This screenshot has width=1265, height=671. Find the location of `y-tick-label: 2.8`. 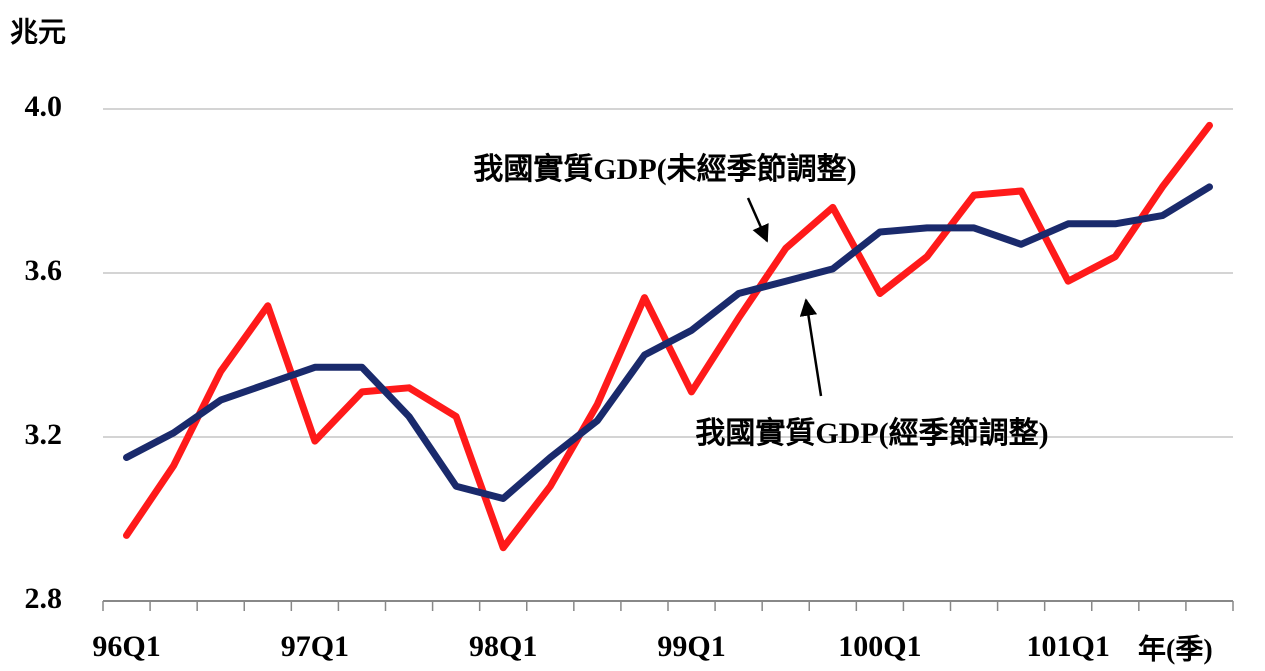

y-tick-label: 2.8 is located at coordinates (44, 598).